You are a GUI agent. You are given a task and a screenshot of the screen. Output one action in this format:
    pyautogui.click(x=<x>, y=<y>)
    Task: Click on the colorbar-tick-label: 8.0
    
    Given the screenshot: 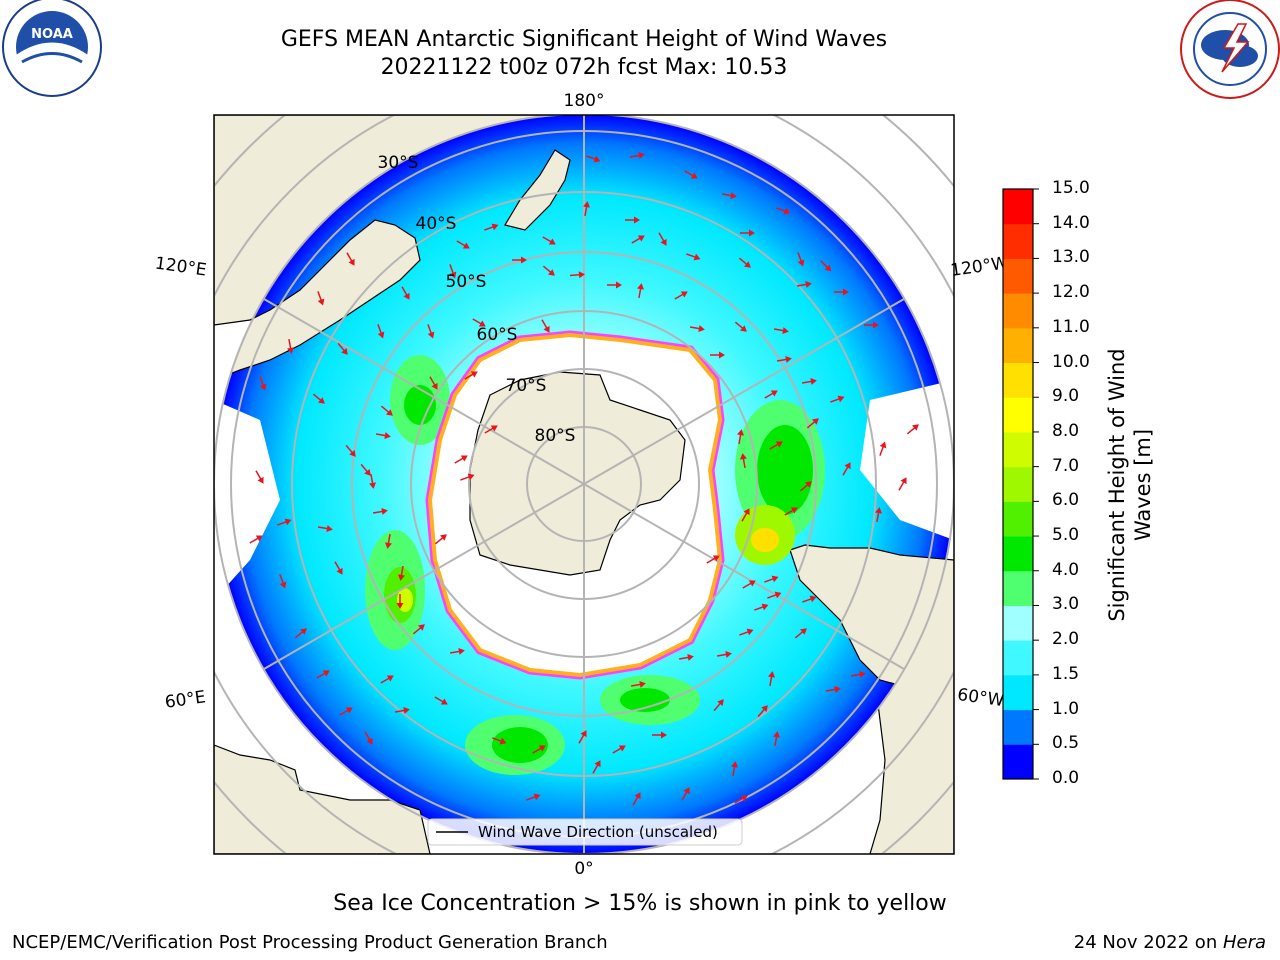 What is the action you would take?
    pyautogui.click(x=1066, y=430)
    